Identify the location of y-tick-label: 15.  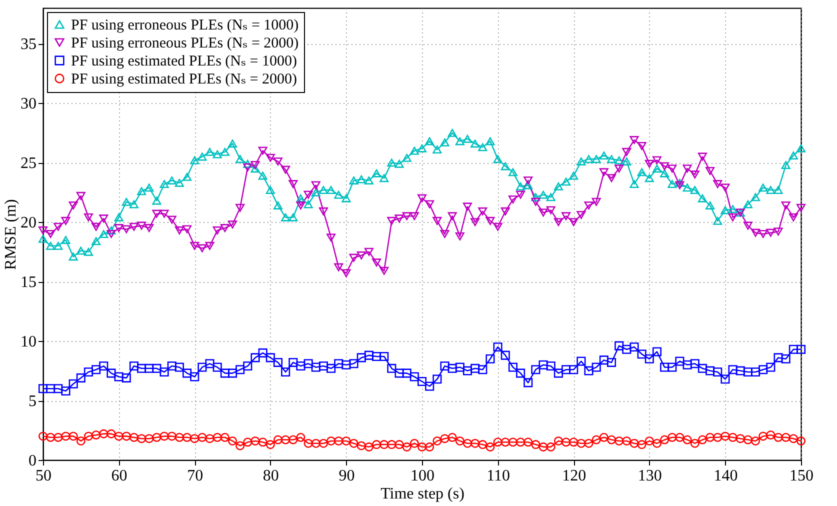
(28, 283).